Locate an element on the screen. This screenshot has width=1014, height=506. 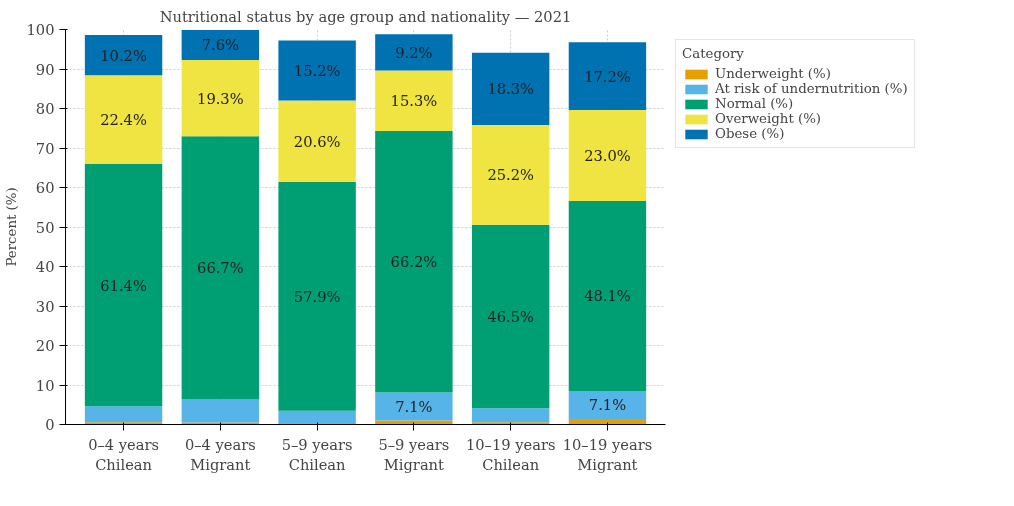
data-label: 57.9% is located at coordinates (317, 296).